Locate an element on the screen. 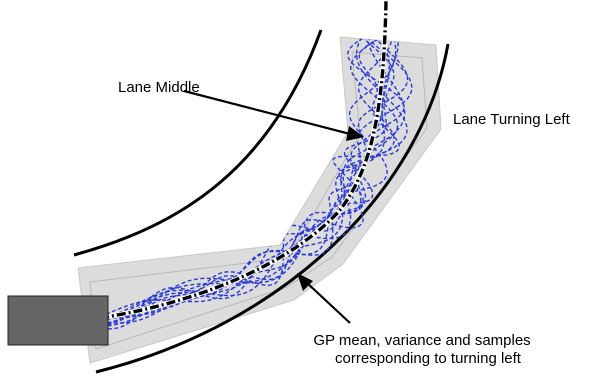 The width and height of the screenshot is (589, 377). label-gp-line2: corresponding to turning left is located at coordinates (428, 358).